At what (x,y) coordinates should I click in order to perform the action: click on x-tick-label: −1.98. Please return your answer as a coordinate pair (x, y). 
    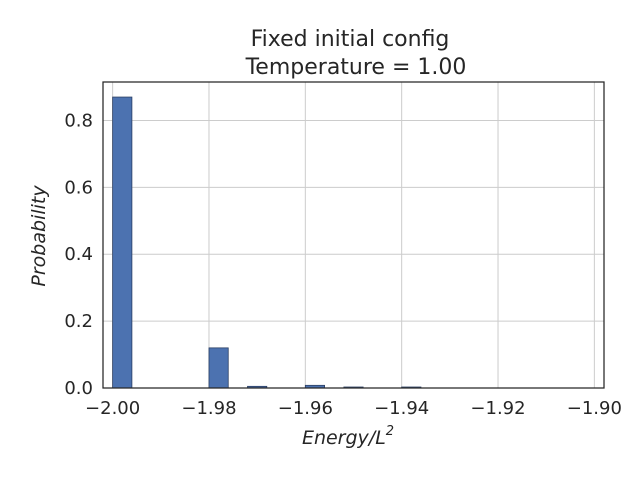
    Looking at the image, I should click on (208, 408).